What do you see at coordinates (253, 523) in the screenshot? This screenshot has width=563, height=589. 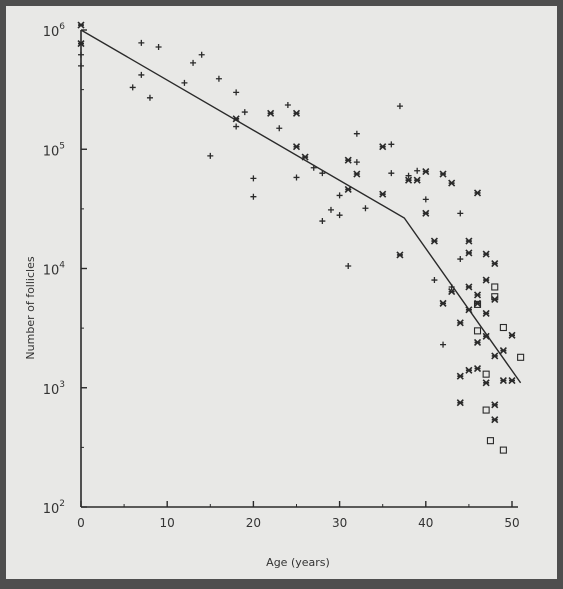 I see `x-tick-label: 20` at bounding box center [253, 523].